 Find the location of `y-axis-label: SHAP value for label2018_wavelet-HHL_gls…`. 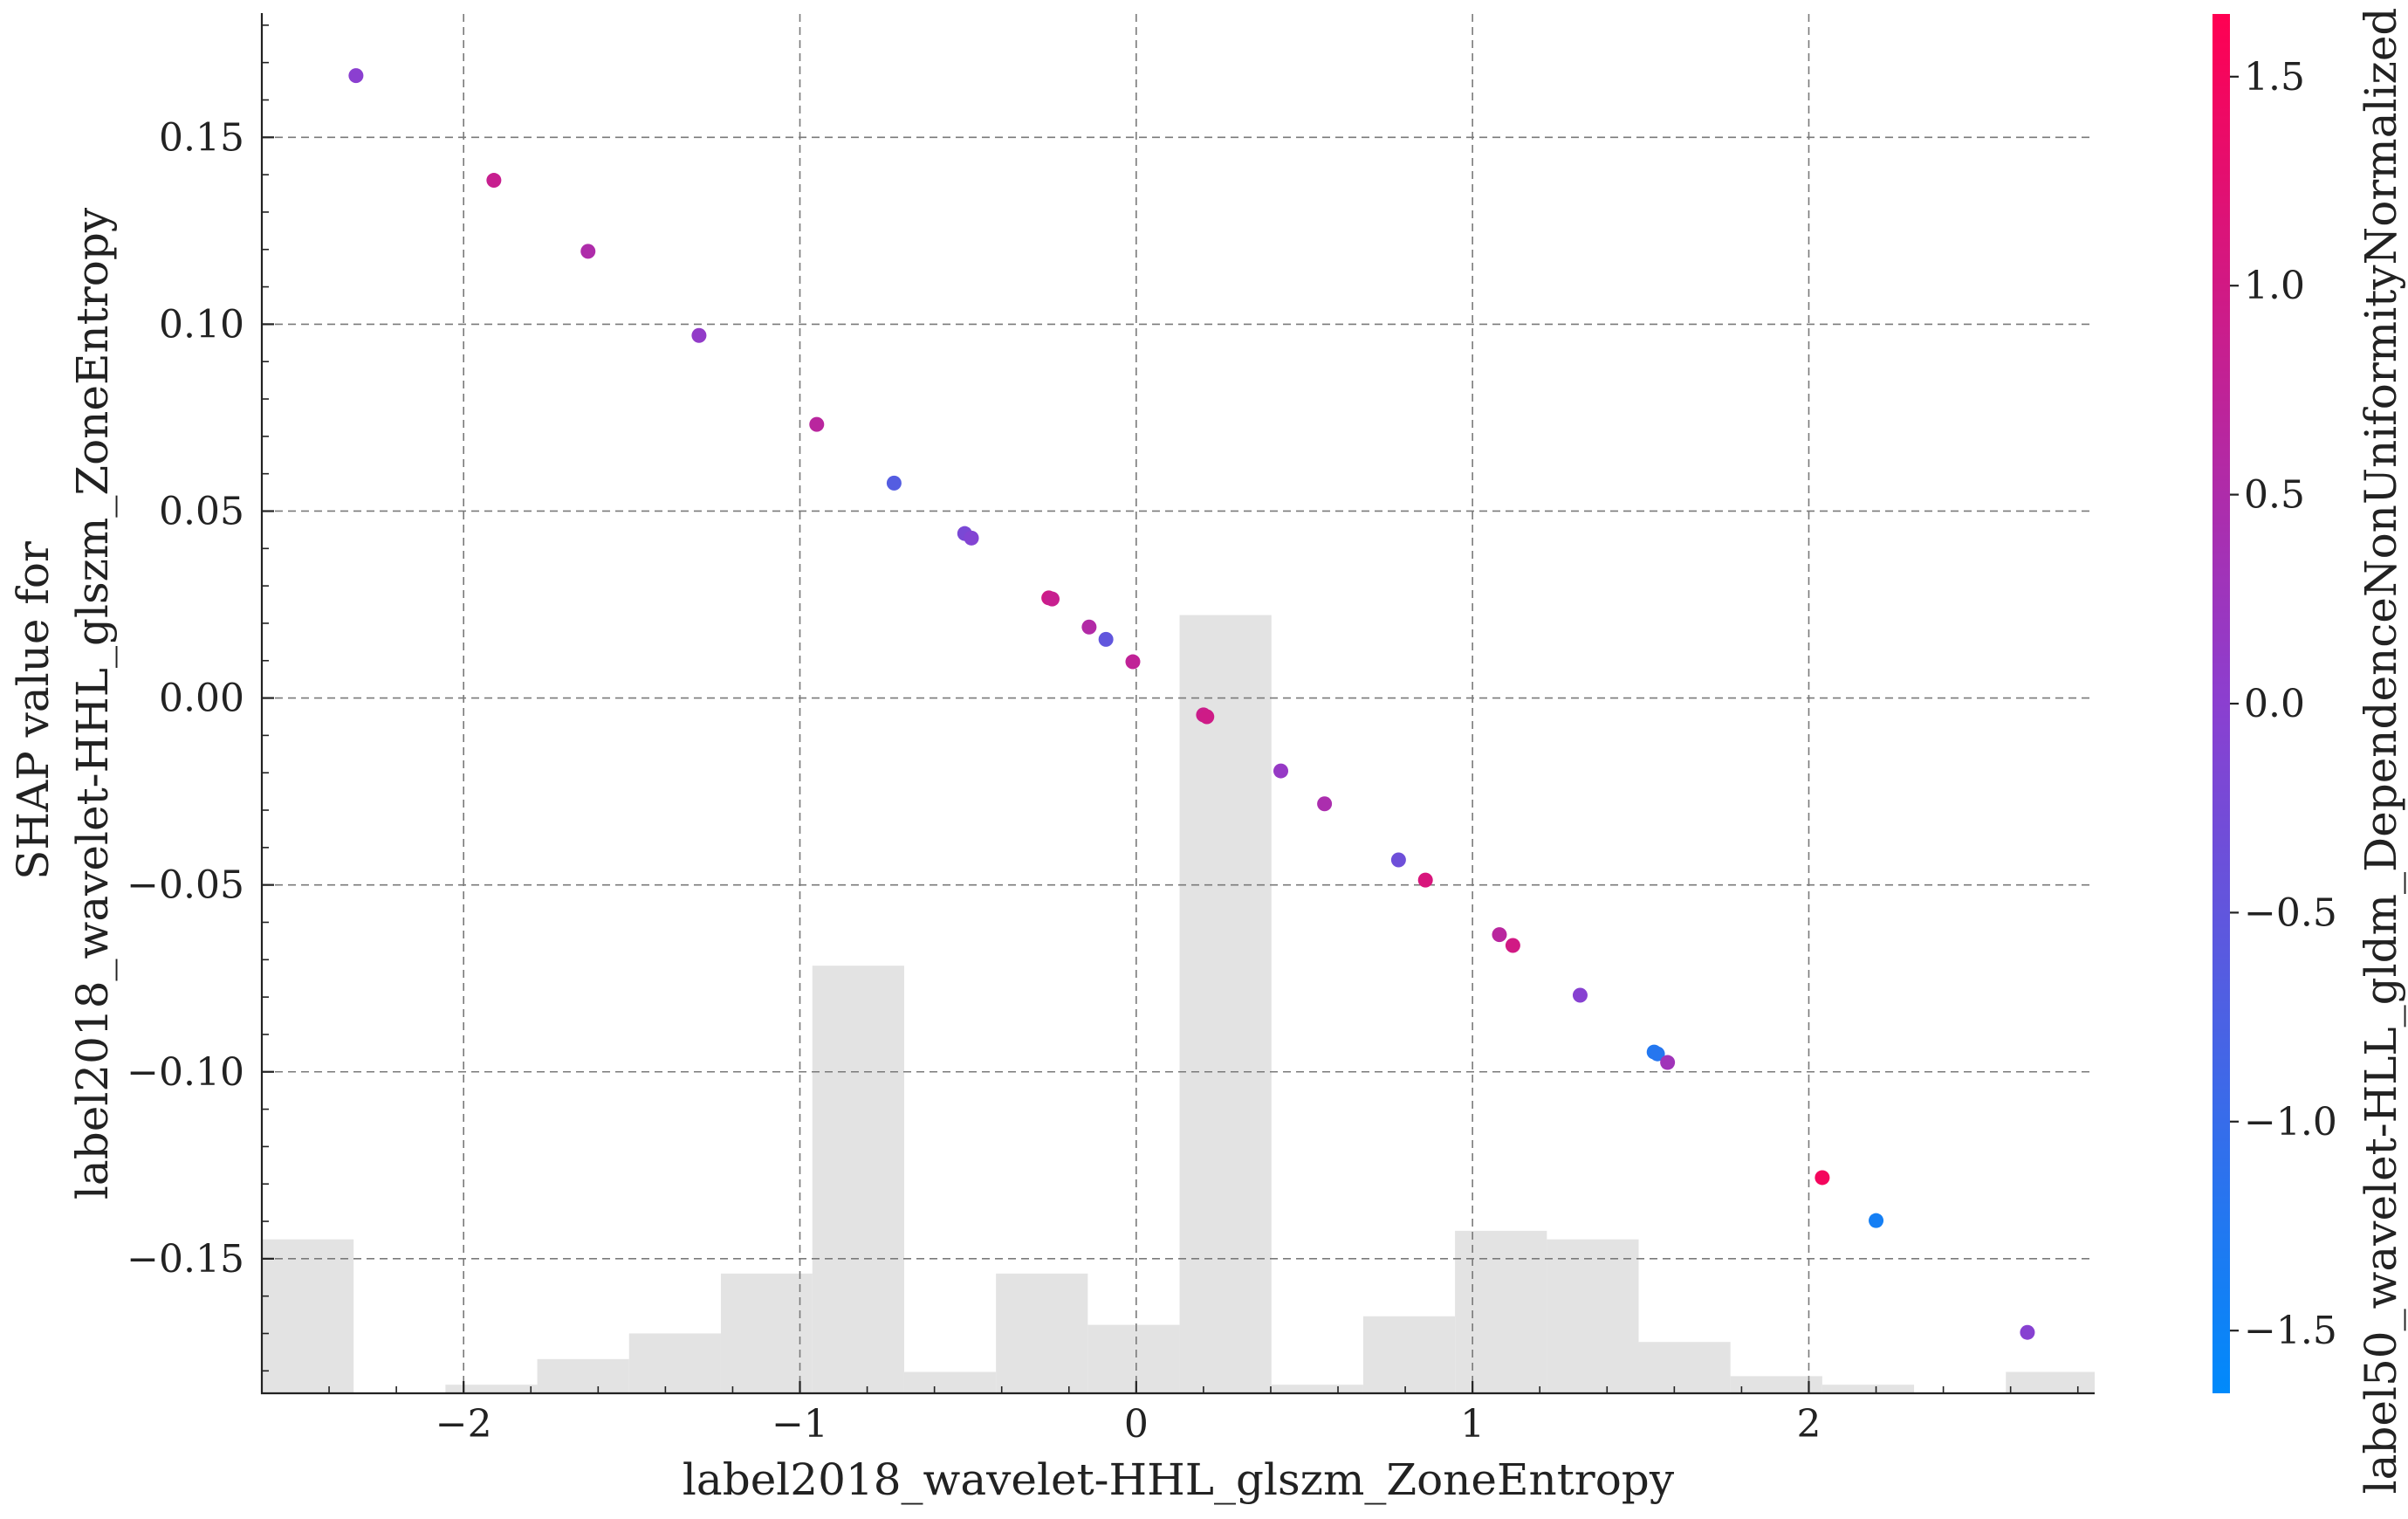

y-axis-label: SHAP value for label2018_wavelet-HHL_gls… is located at coordinates (63, 703).